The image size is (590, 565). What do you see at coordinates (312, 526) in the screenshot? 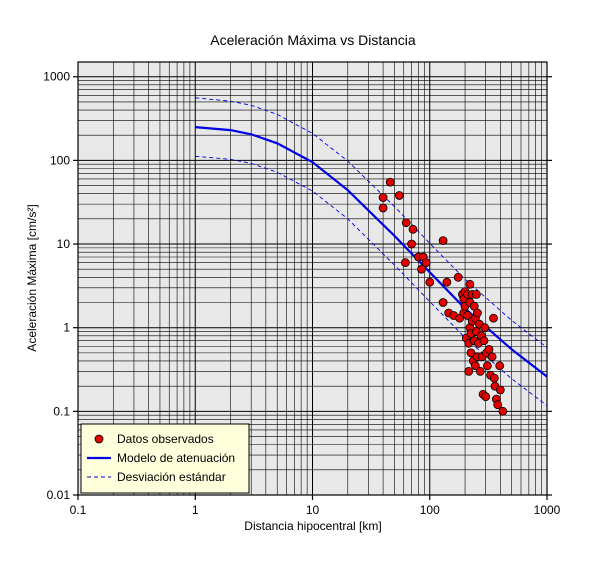
I see `x-axis-label: Distancia hipocentral [km]` at bounding box center [312, 526].